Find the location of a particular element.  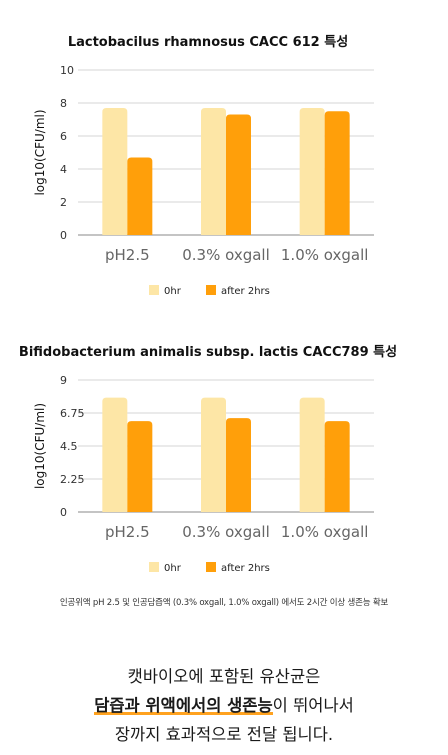

tagline-line-2-rest: 이 뛰어나서 is located at coordinates (313, 705).